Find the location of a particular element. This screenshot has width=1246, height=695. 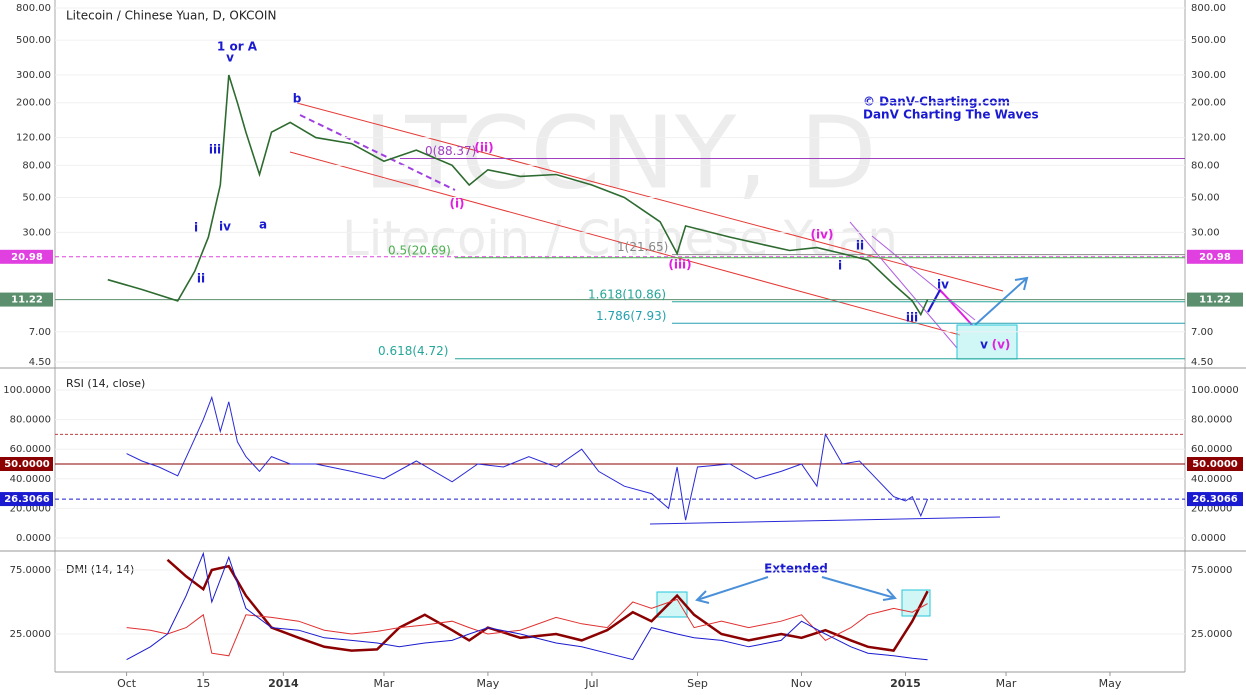

x-tick-label: Jul is located at coordinates (591, 683).